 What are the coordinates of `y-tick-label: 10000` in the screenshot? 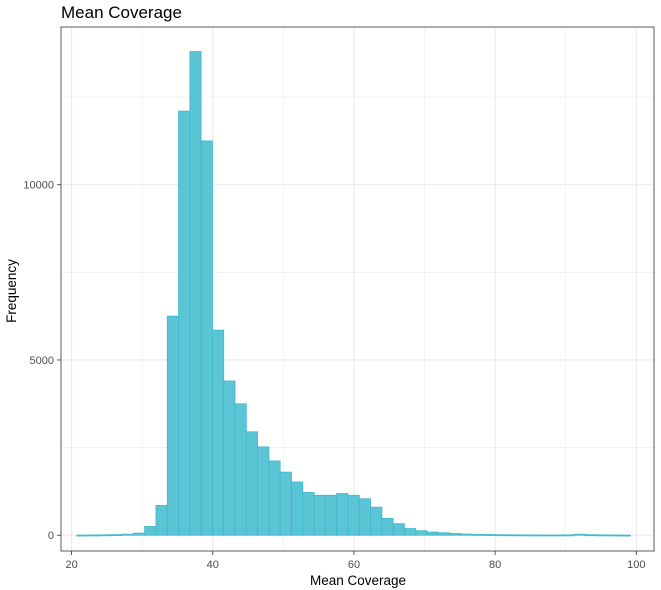 It's located at (38, 186).